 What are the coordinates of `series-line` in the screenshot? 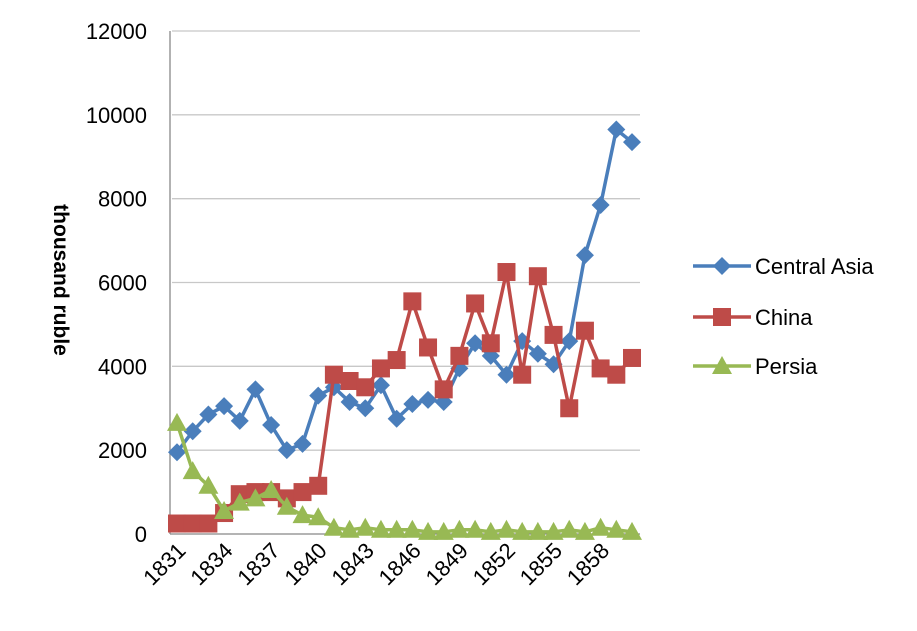 It's located at (404, 478).